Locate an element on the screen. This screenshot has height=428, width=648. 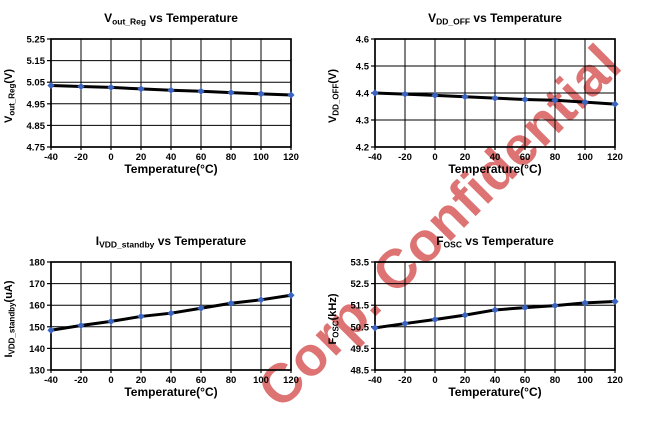
svg-text: 4.75 is located at coordinates (36, 148).